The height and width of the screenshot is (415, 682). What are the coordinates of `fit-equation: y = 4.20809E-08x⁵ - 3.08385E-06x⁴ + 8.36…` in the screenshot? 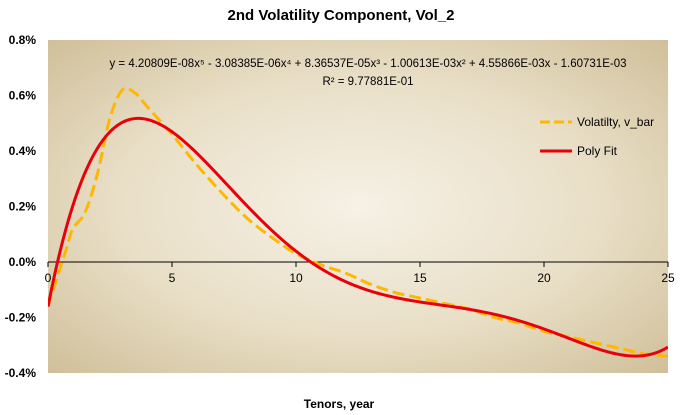 It's located at (367, 64).